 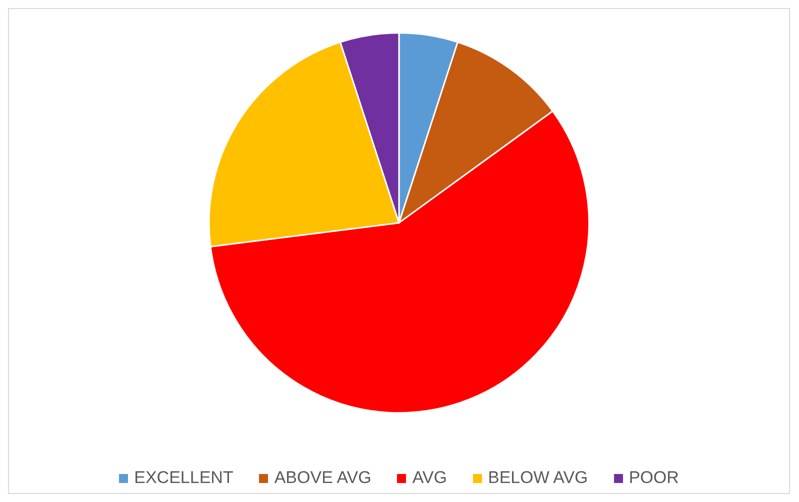 I want to click on legend-label: BELOW AVG, so click(x=537, y=478).